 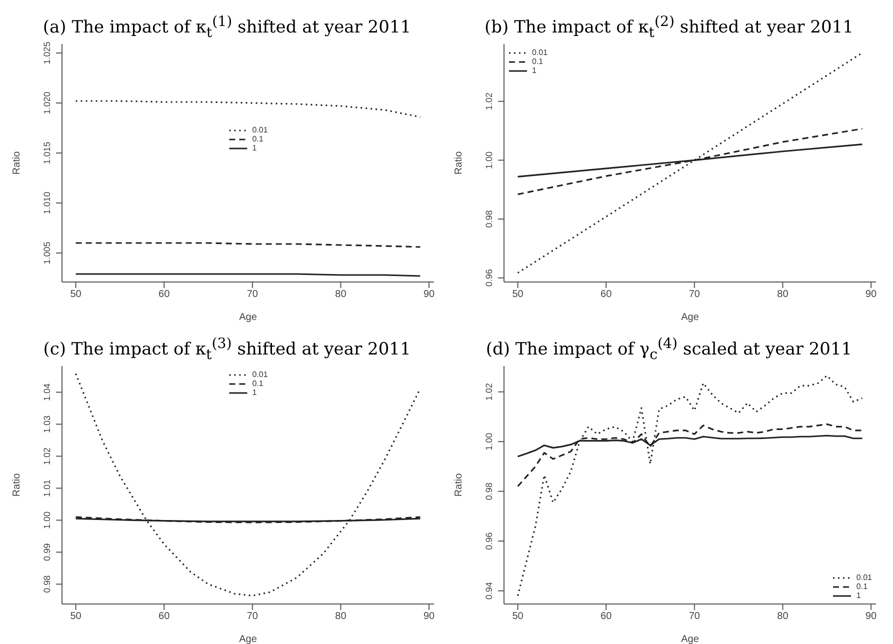 I want to click on y-tick-label: 1.03, so click(x=47, y=424).